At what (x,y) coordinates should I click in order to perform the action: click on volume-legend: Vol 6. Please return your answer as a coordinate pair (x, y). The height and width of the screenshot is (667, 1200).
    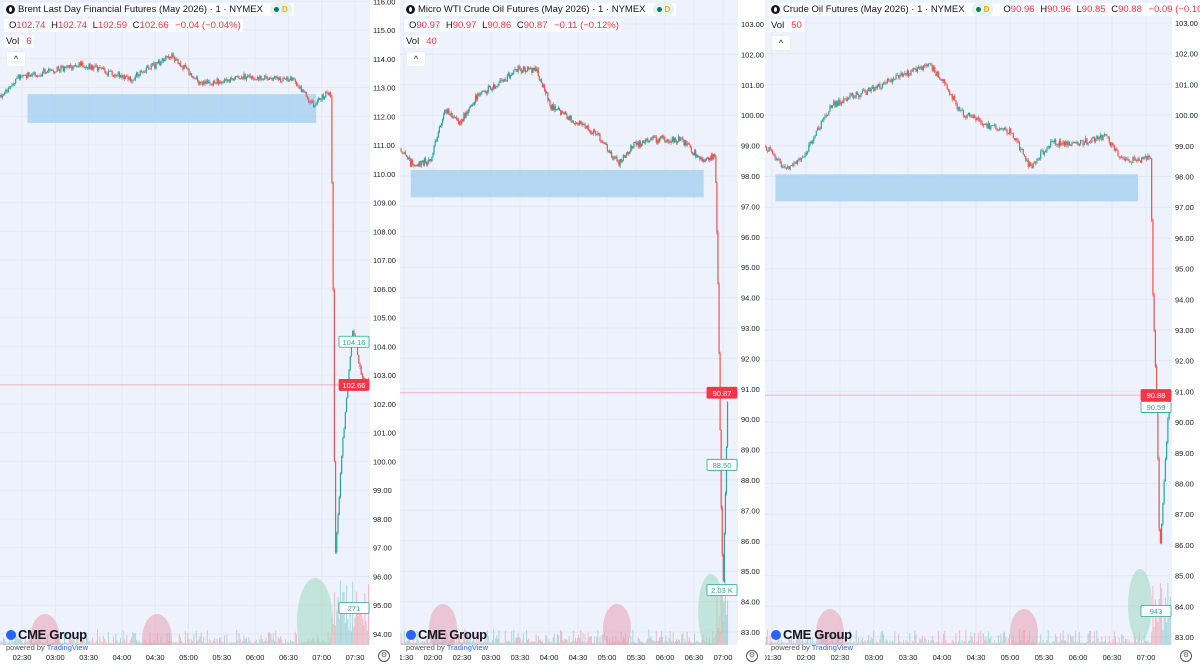
    Looking at the image, I should click on (19, 41).